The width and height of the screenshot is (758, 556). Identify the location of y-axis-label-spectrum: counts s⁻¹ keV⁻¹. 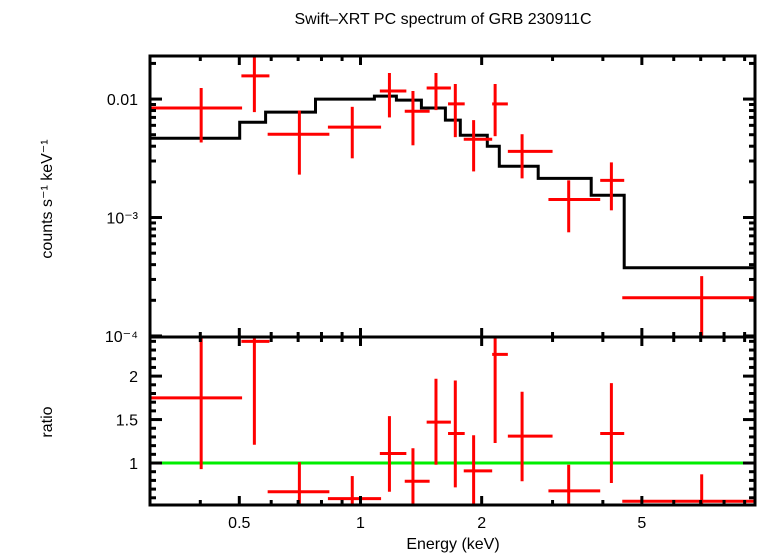
(47, 198).